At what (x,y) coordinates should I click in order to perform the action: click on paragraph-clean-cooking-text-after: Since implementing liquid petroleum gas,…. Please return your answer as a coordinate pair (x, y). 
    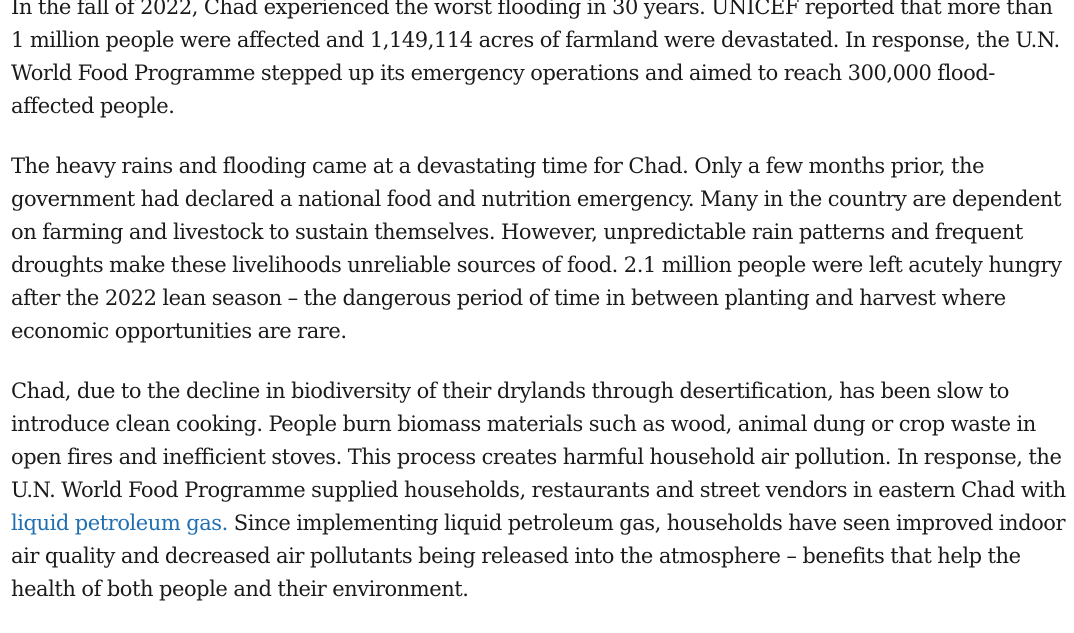
    Looking at the image, I should click on (538, 556).